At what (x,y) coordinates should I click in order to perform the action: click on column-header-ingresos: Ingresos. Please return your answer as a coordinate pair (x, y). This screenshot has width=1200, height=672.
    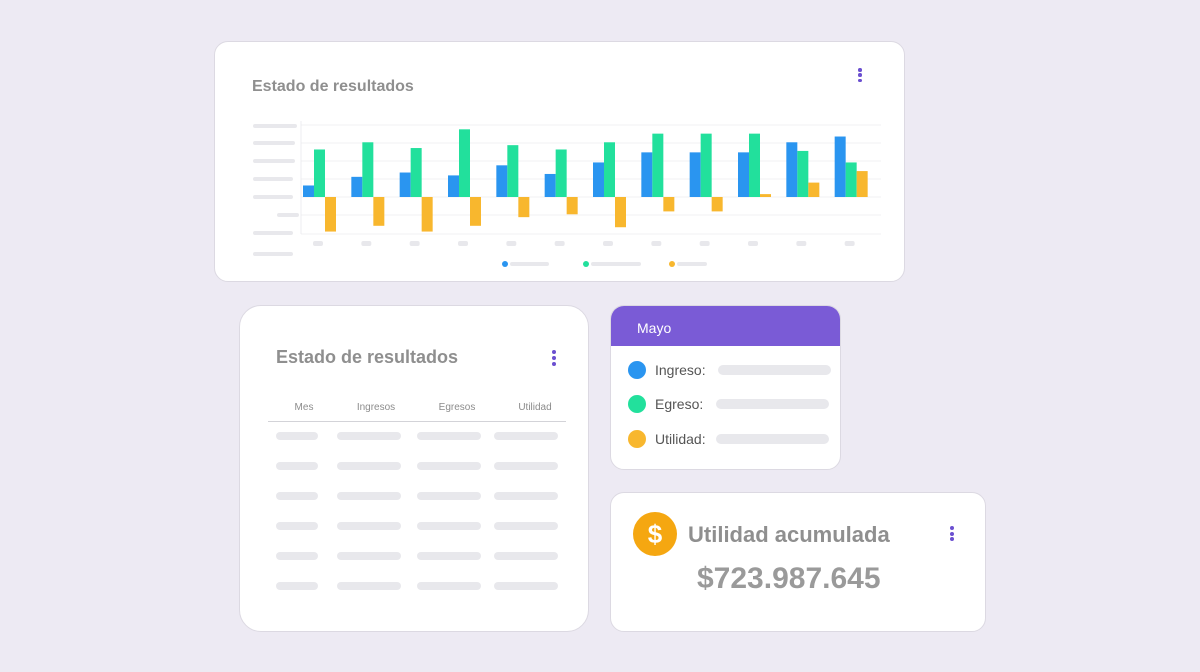
    Looking at the image, I should click on (376, 407).